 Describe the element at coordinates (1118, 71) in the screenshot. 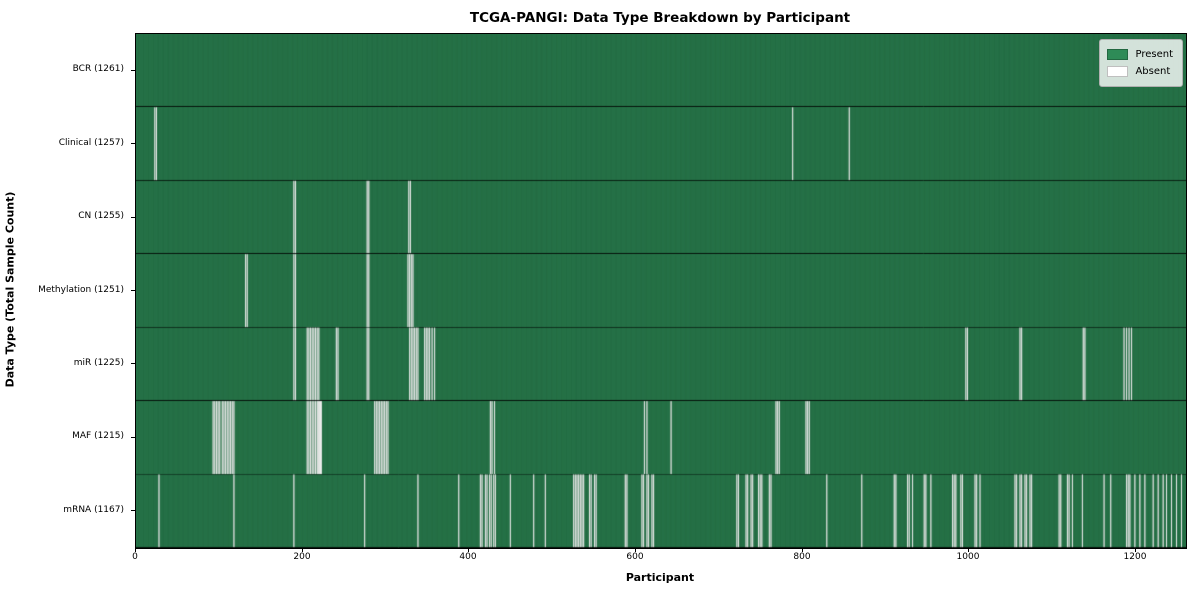

I see `legend-swatch-absent` at that location.